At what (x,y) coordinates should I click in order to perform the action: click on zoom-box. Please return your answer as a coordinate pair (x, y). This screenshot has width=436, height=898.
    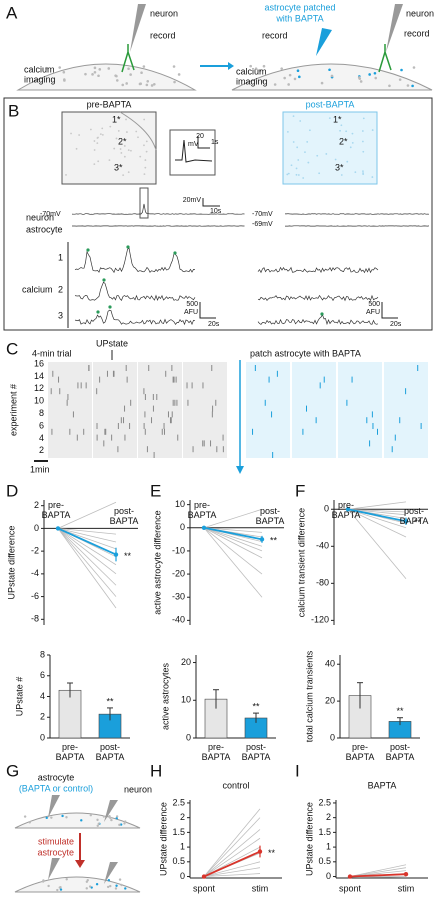
    Looking at the image, I should click on (144, 203).